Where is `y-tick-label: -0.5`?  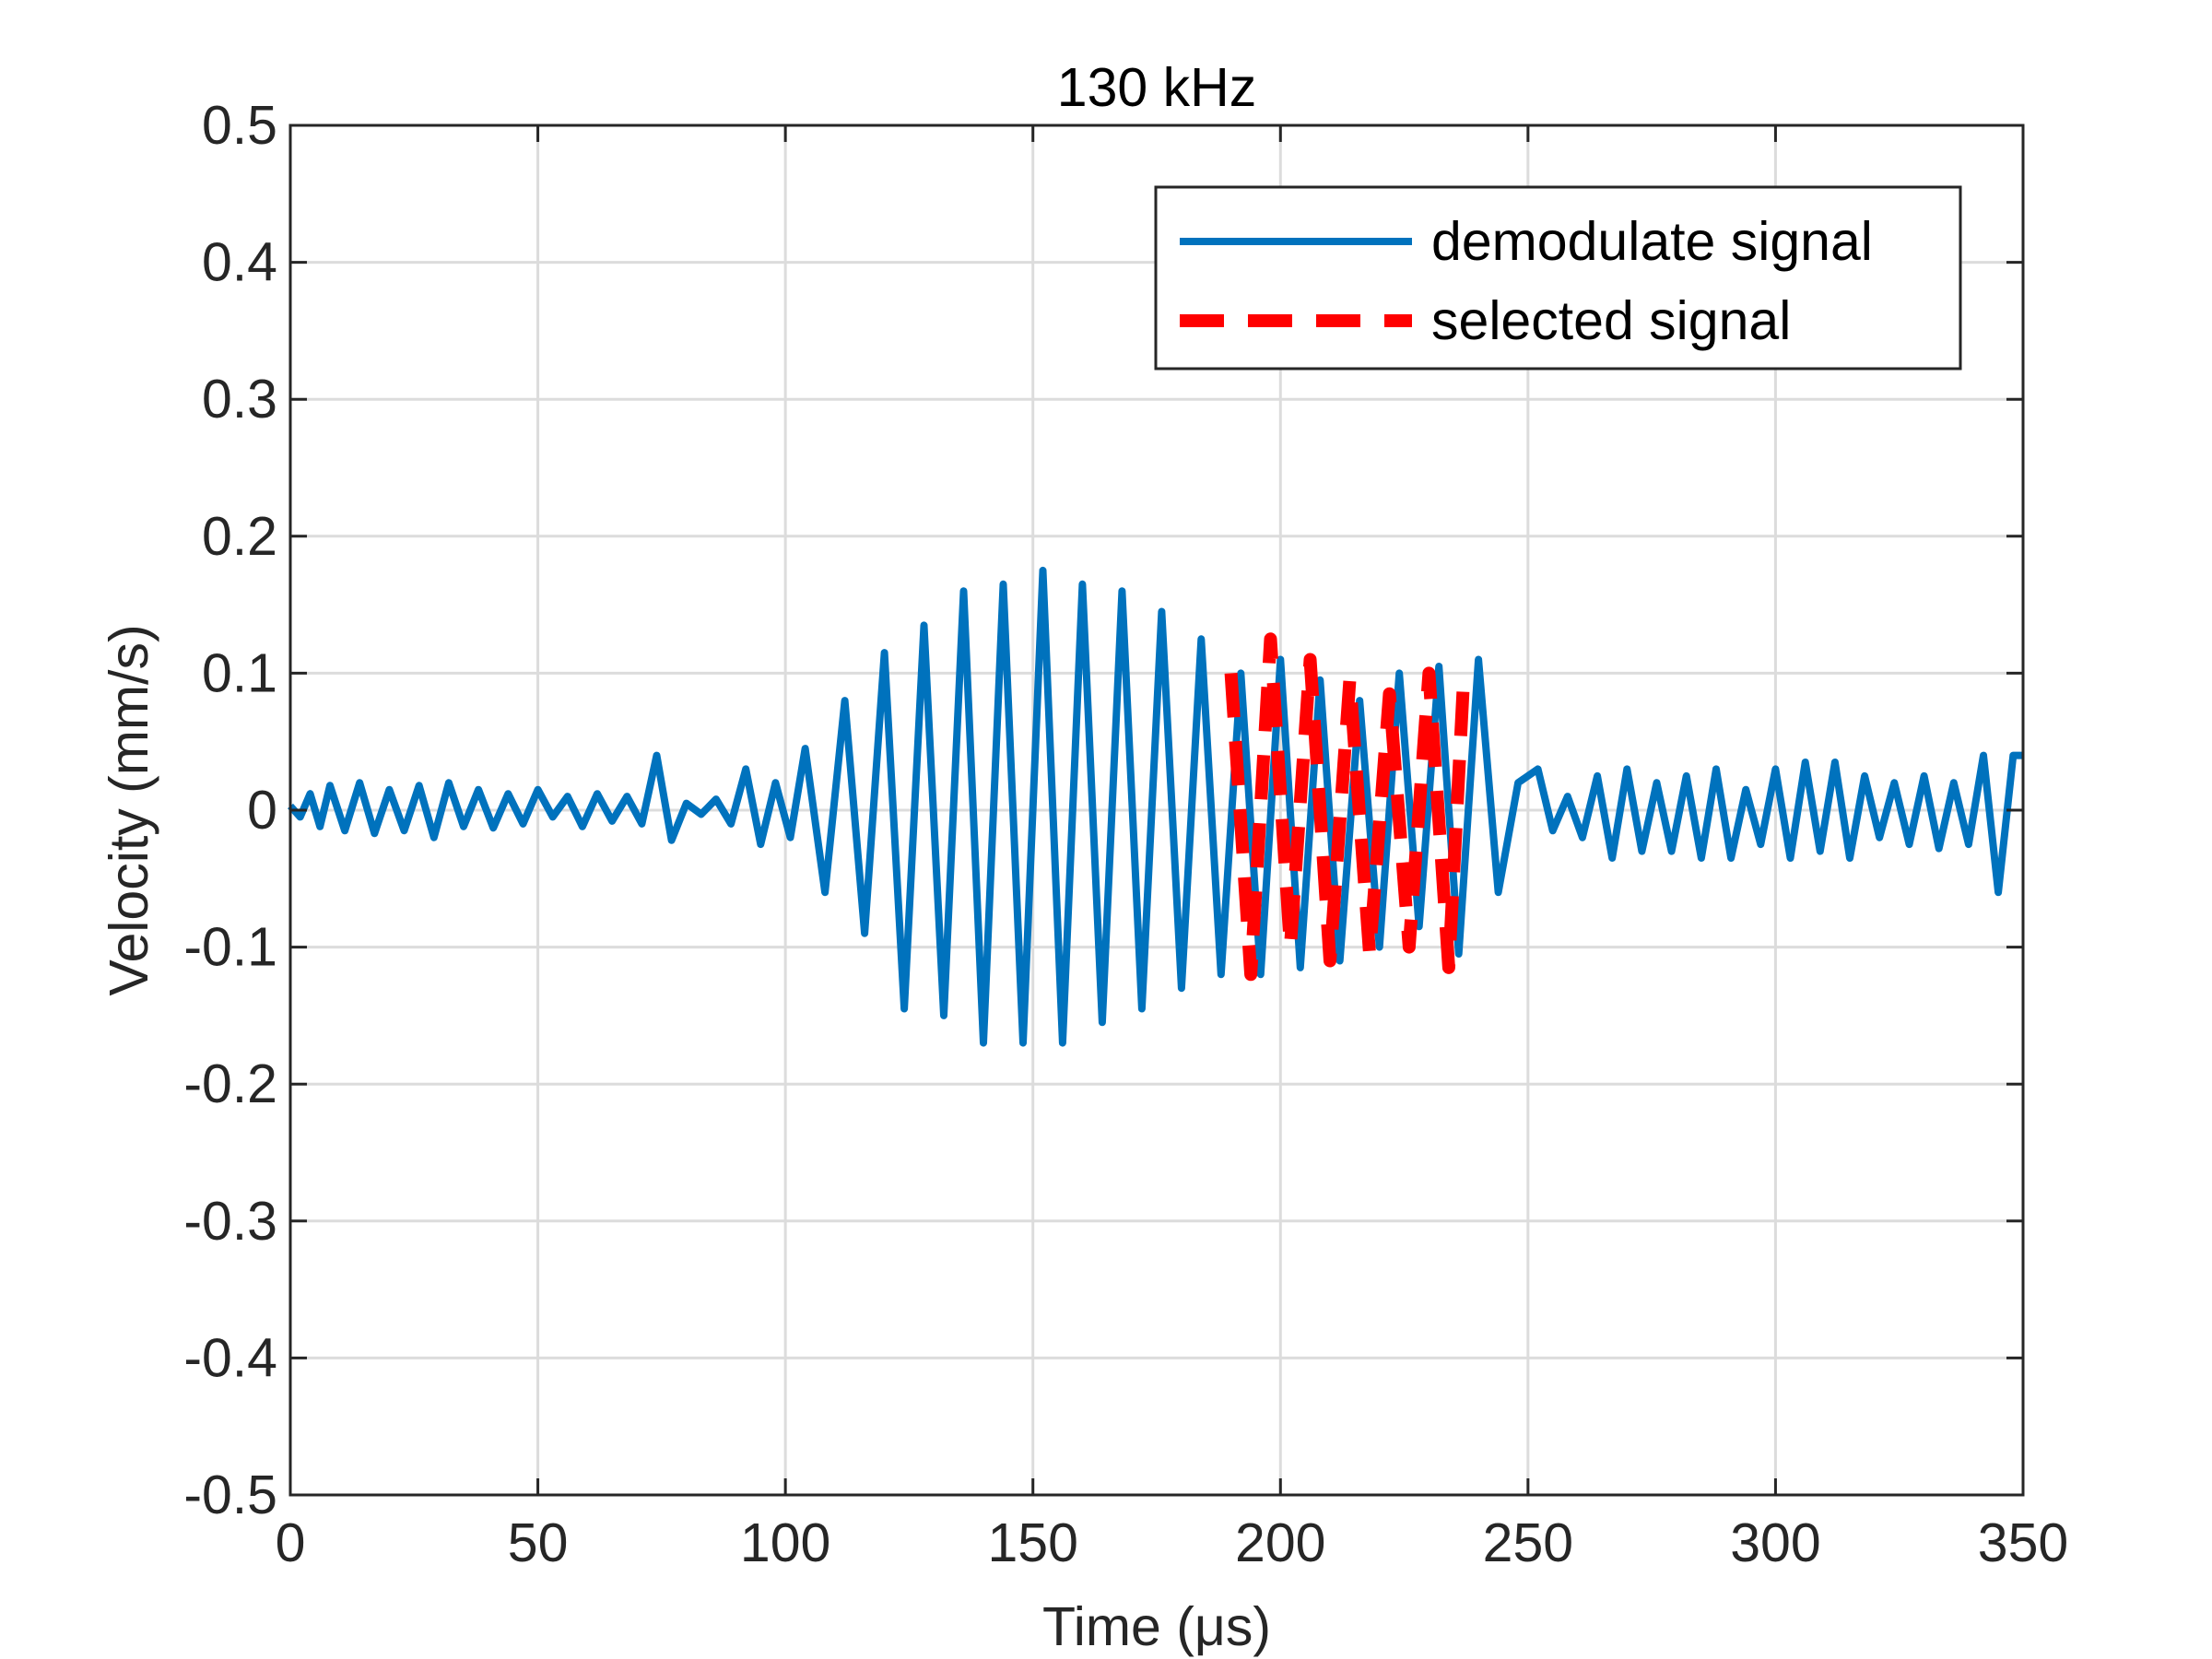 y-tick-label: -0.5 is located at coordinates (230, 1495).